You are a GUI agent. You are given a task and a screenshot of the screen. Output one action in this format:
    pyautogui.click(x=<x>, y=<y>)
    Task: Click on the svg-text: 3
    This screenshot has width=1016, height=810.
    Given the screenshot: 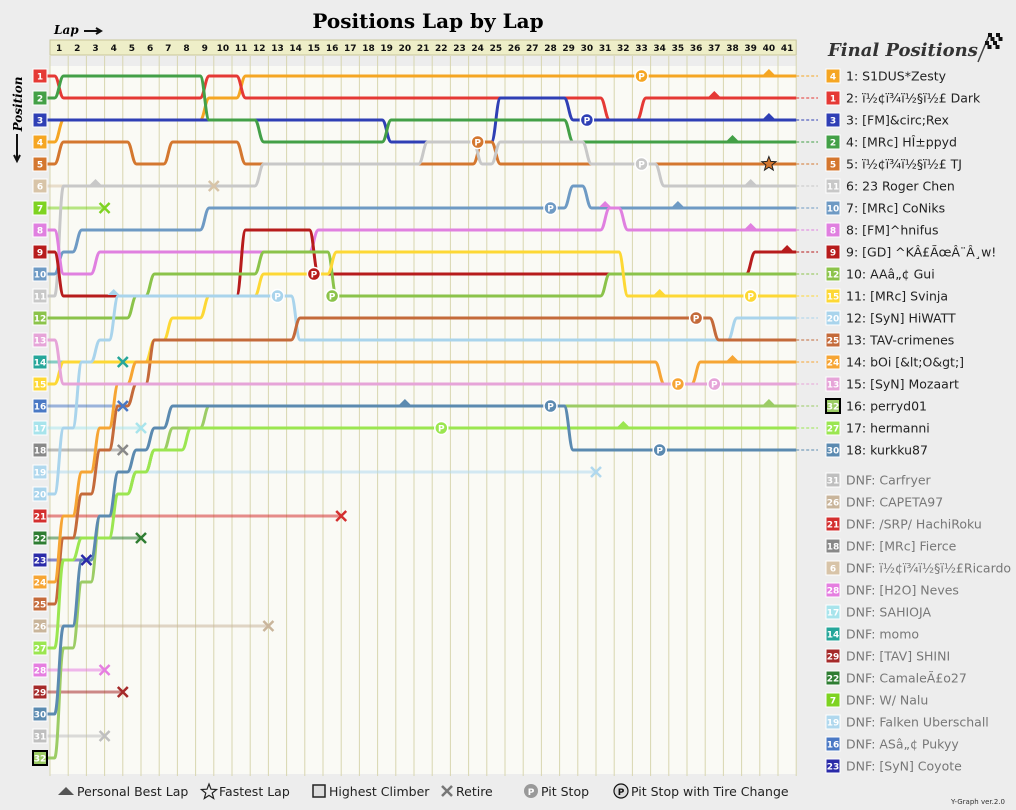 What is the action you would take?
    pyautogui.click(x=833, y=122)
    